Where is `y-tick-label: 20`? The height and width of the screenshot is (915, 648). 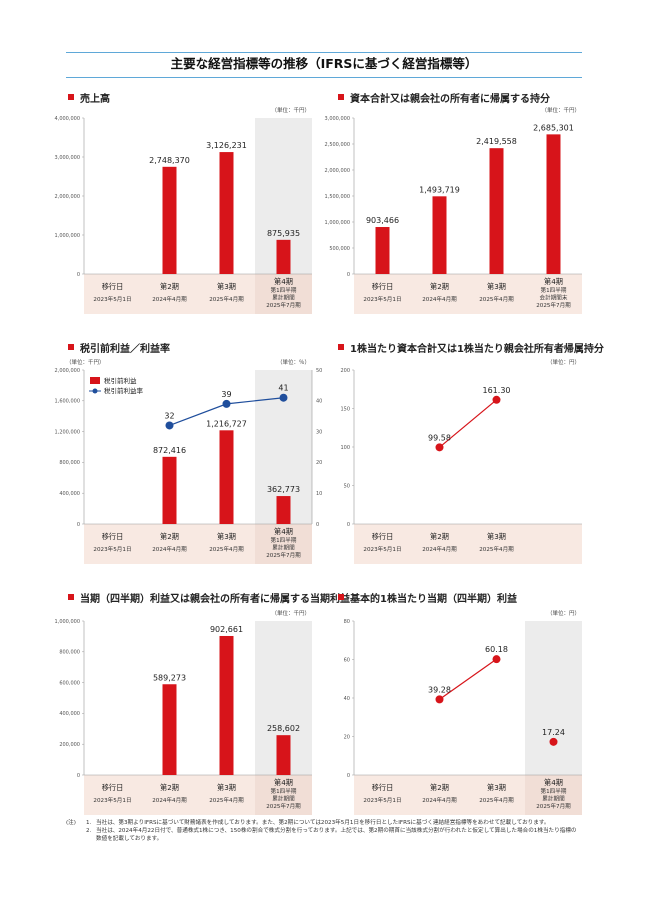
y-tick-label: 20 is located at coordinates (347, 737).